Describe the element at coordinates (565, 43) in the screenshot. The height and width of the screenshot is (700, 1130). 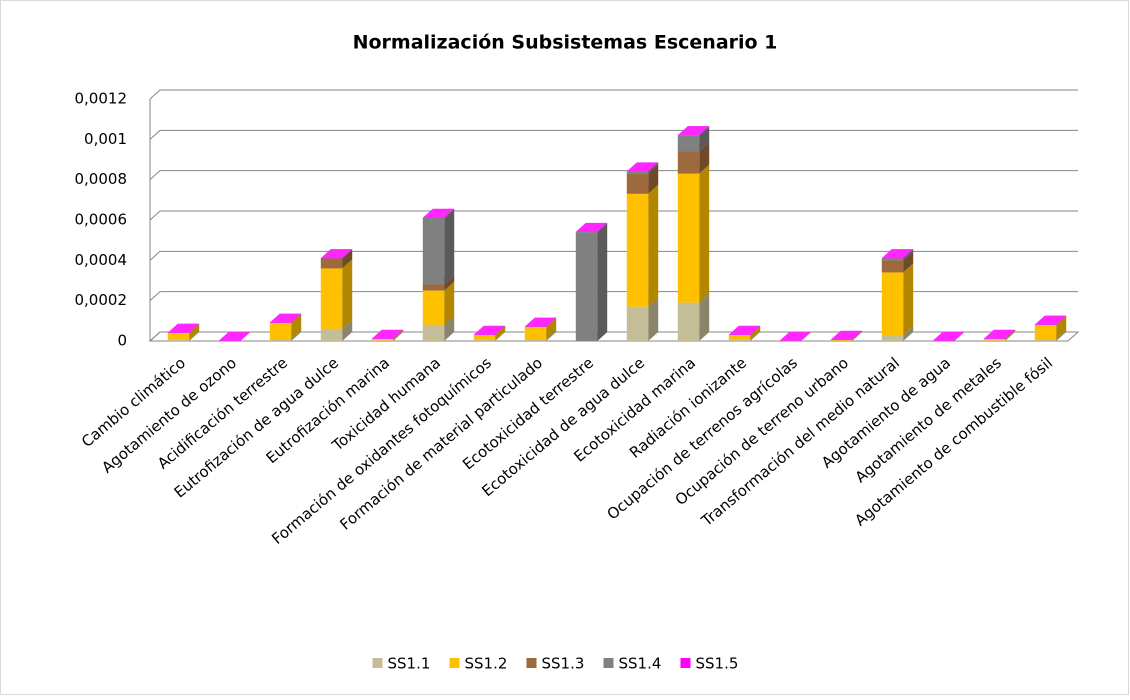
I see `chart-title: Normalización Subsistemas Escenario 1` at that location.